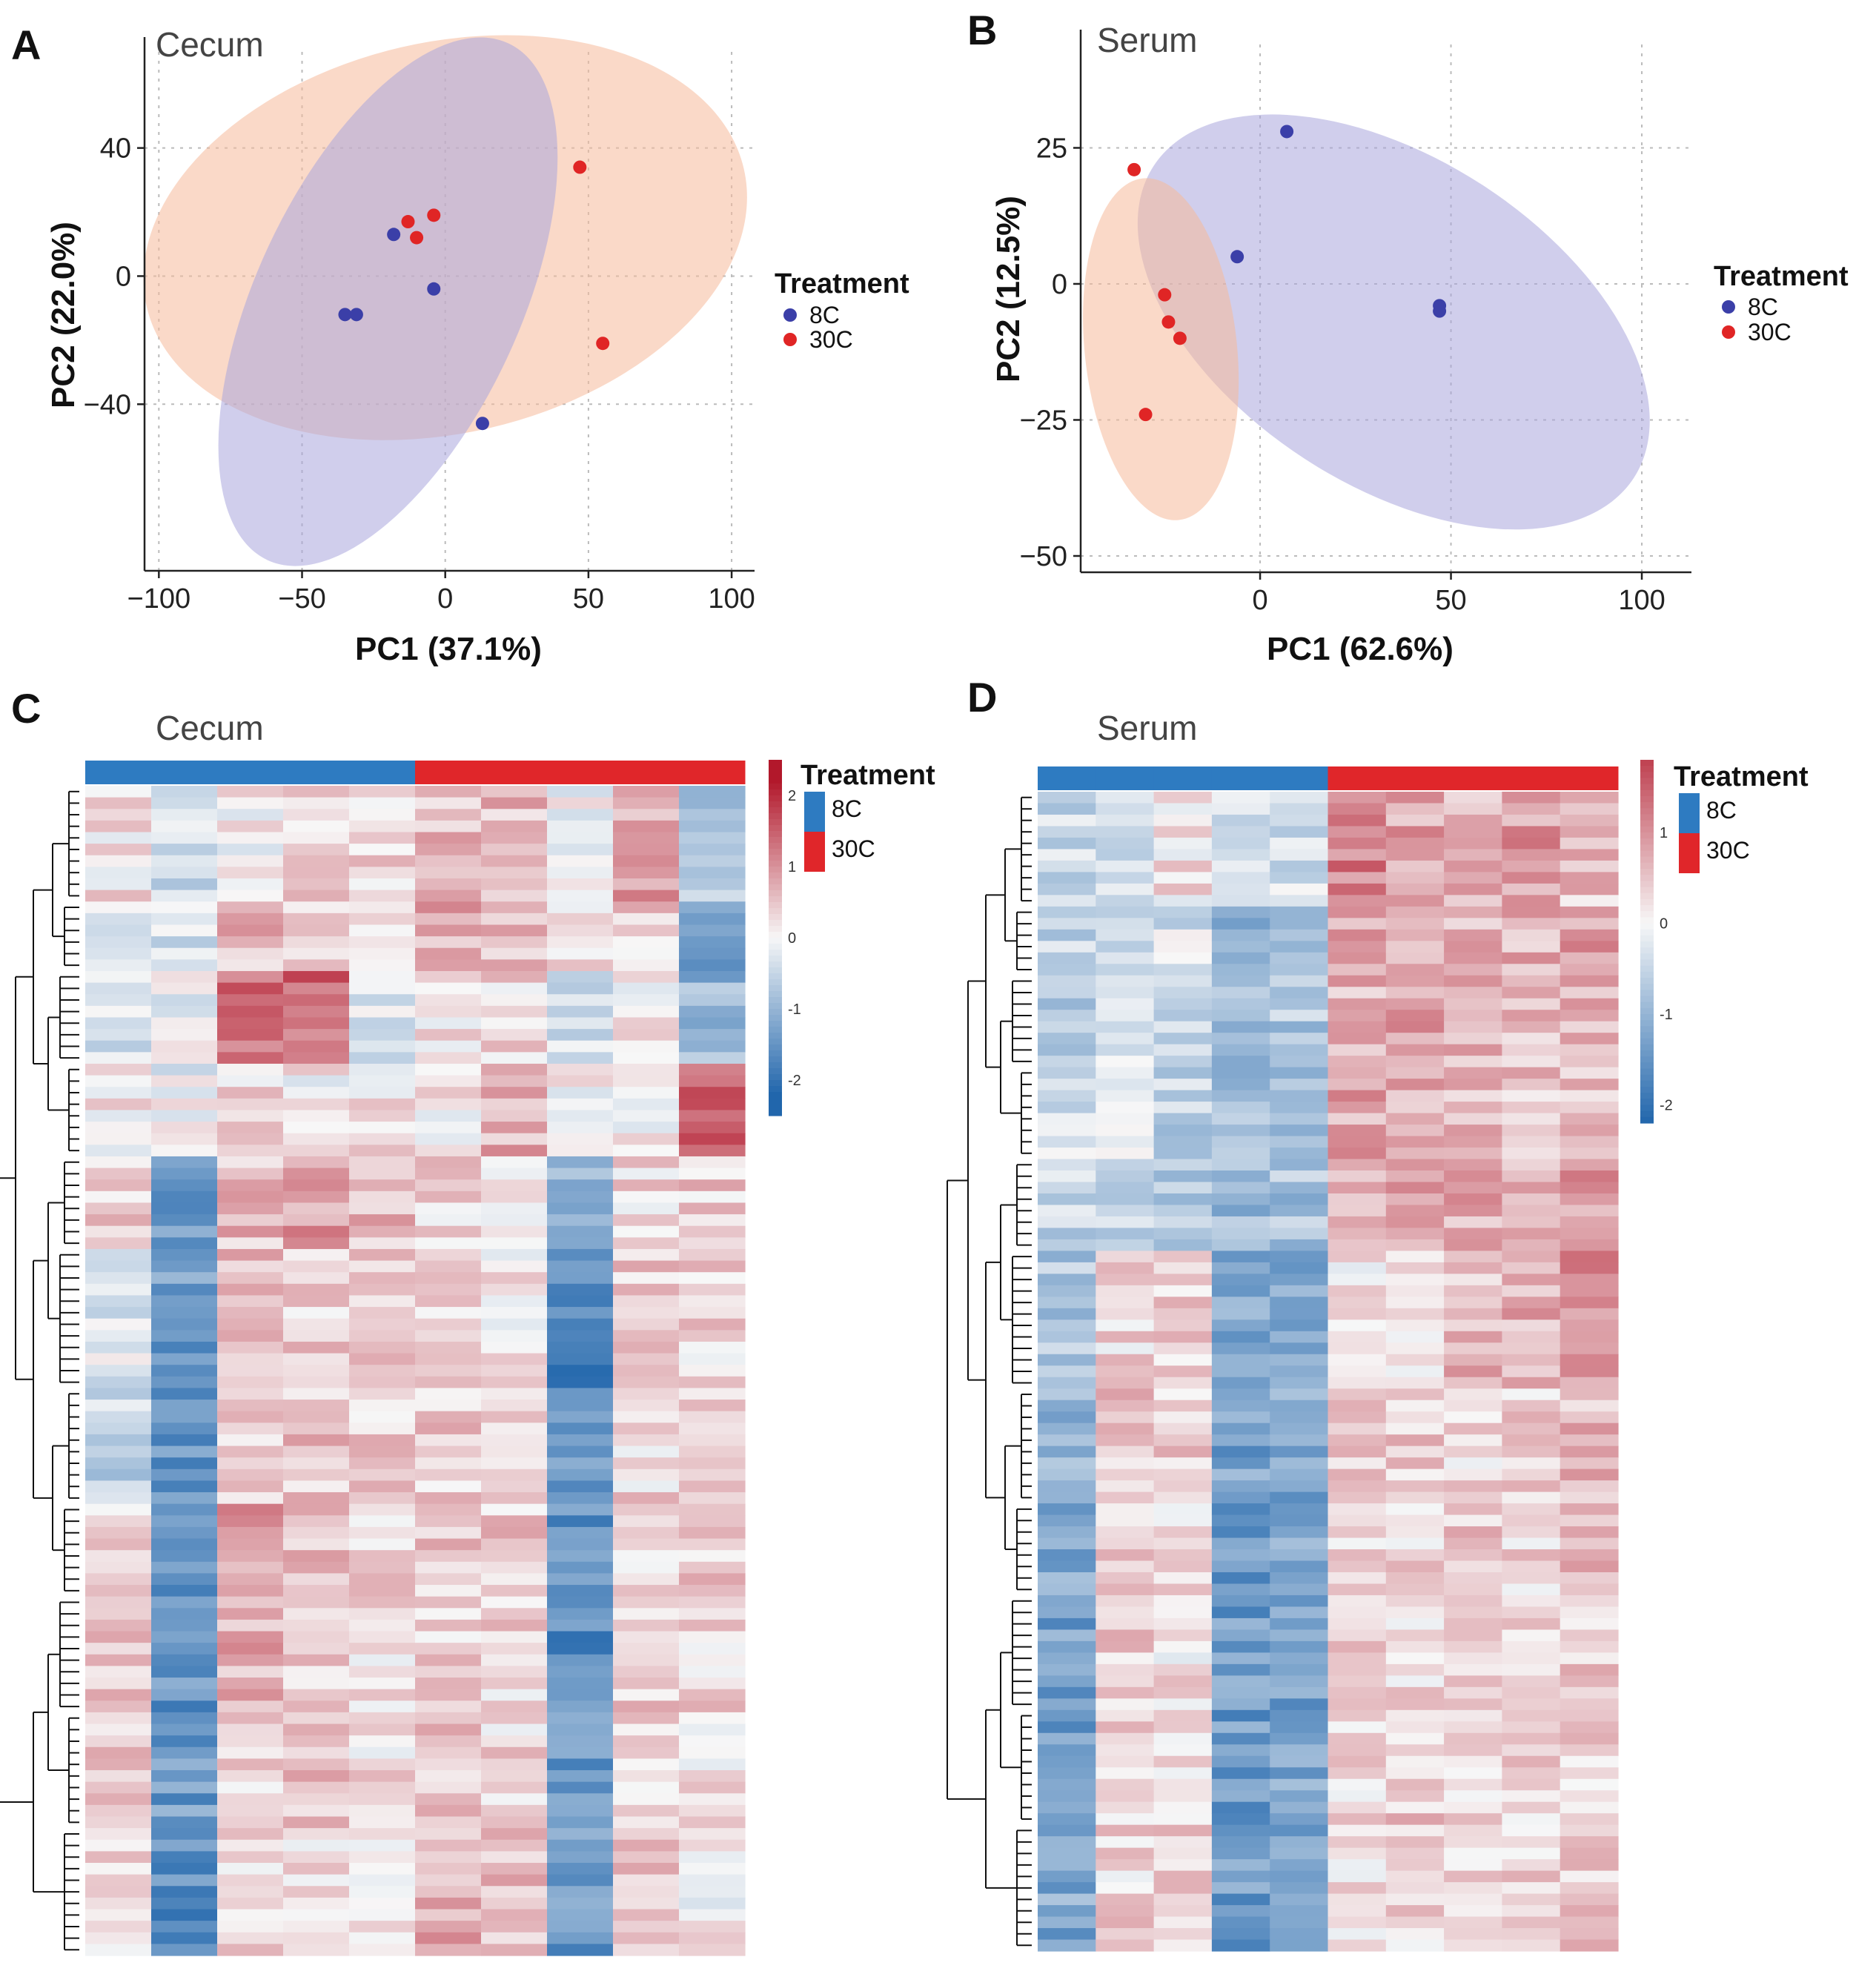 Image resolution: width=1876 pixels, height=1977 pixels. Describe the element at coordinates (514, 772) in the screenshot. I see `annotation-30c` at that location.